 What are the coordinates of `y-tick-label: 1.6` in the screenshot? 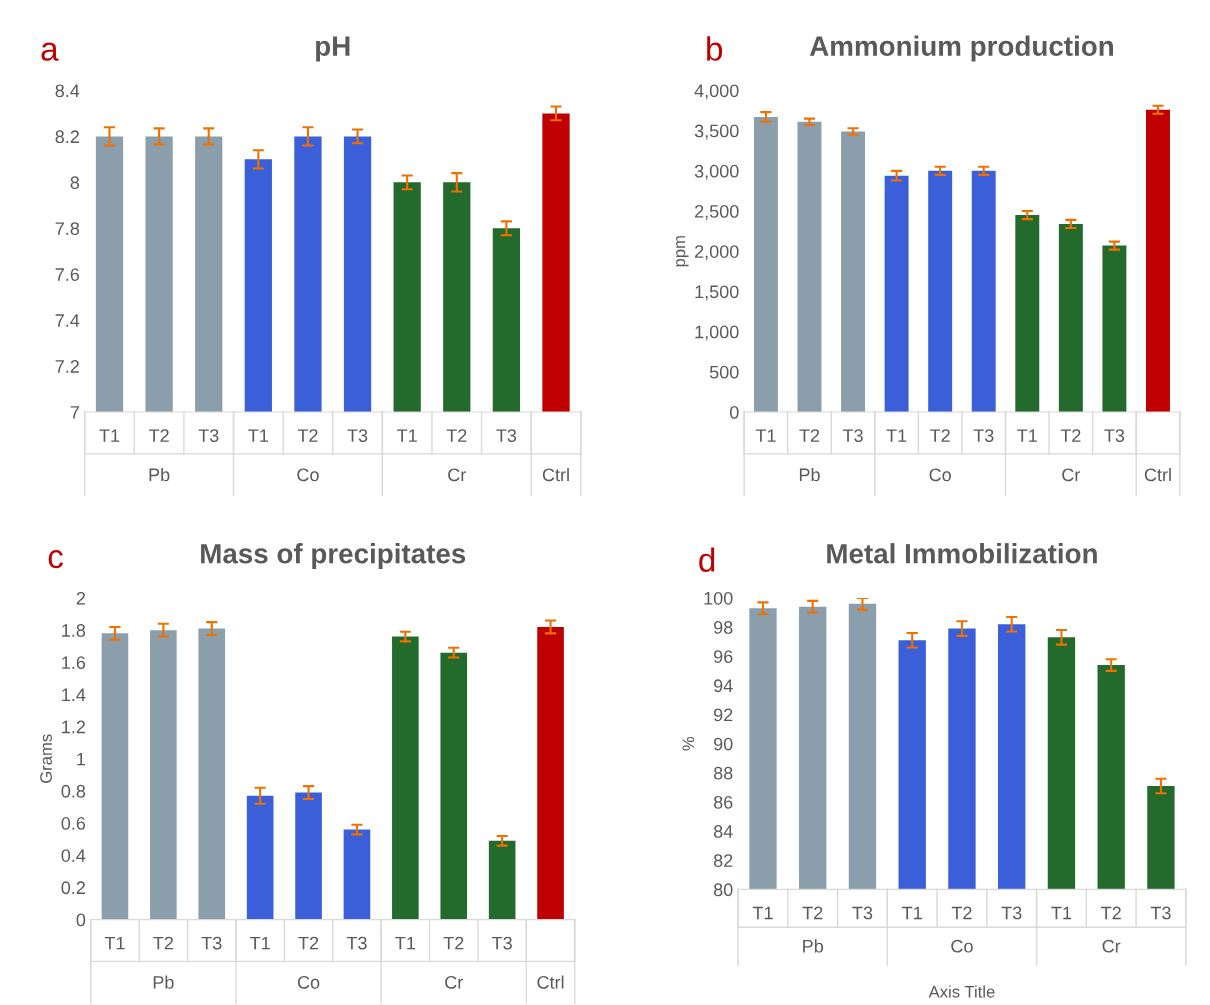 It's located at (74, 663).